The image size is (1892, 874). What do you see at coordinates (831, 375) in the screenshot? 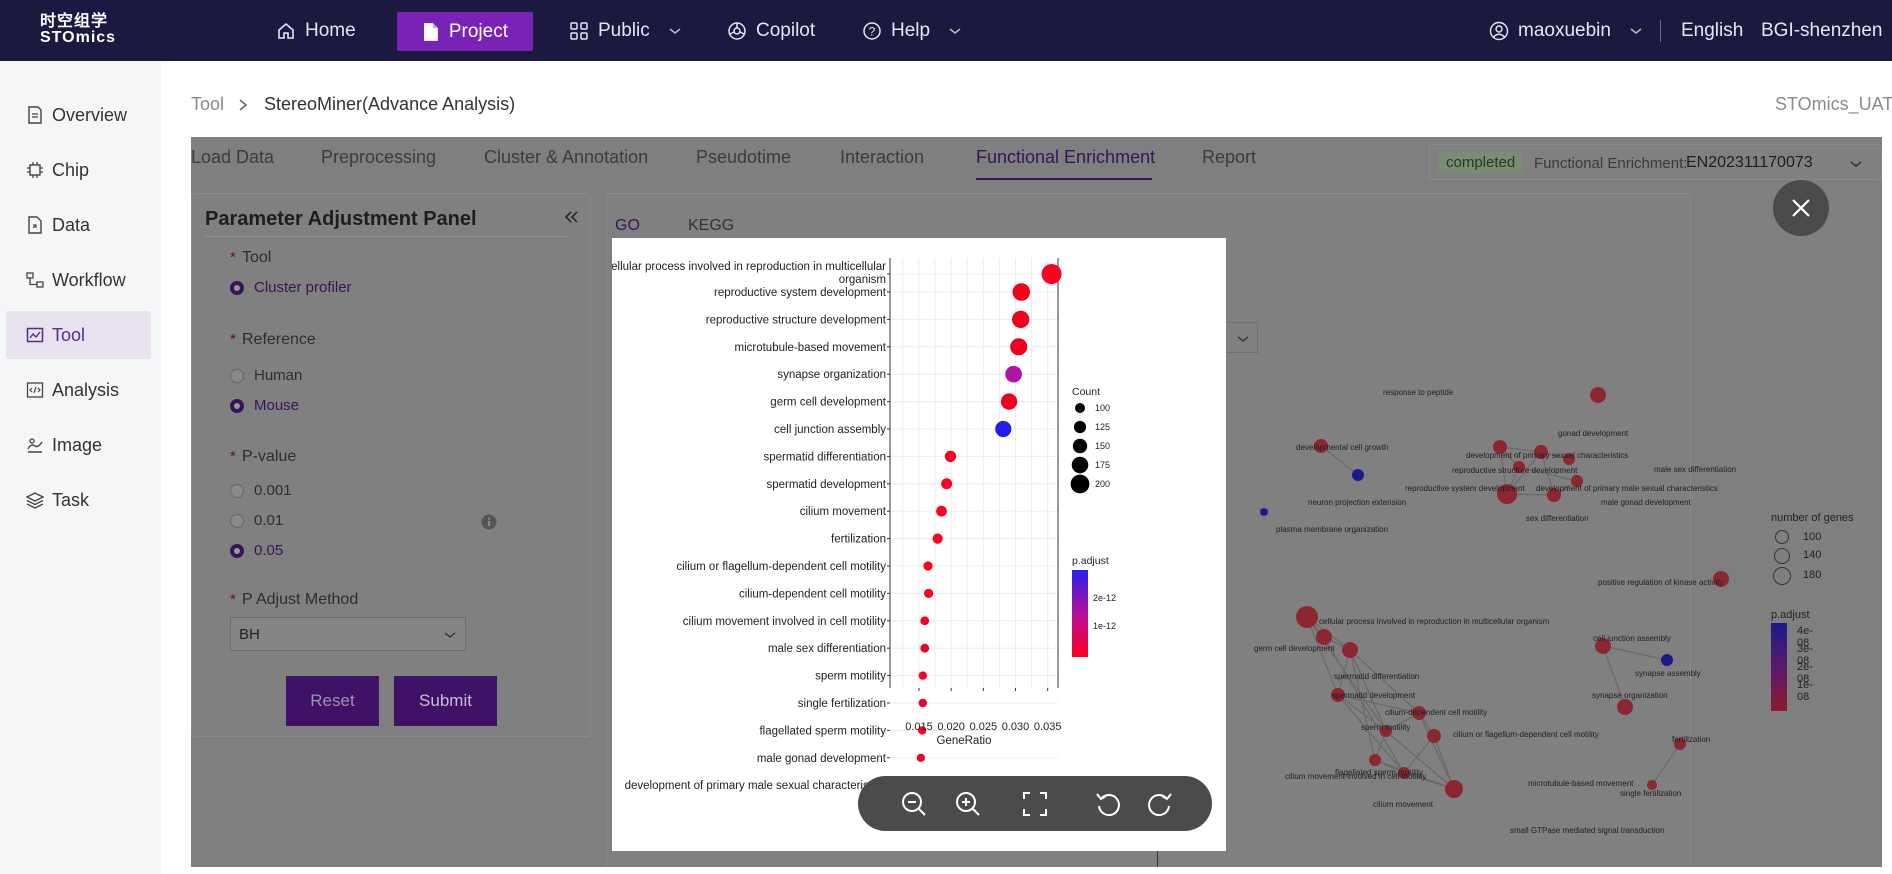
I see `category-label: synapse organization` at bounding box center [831, 375].